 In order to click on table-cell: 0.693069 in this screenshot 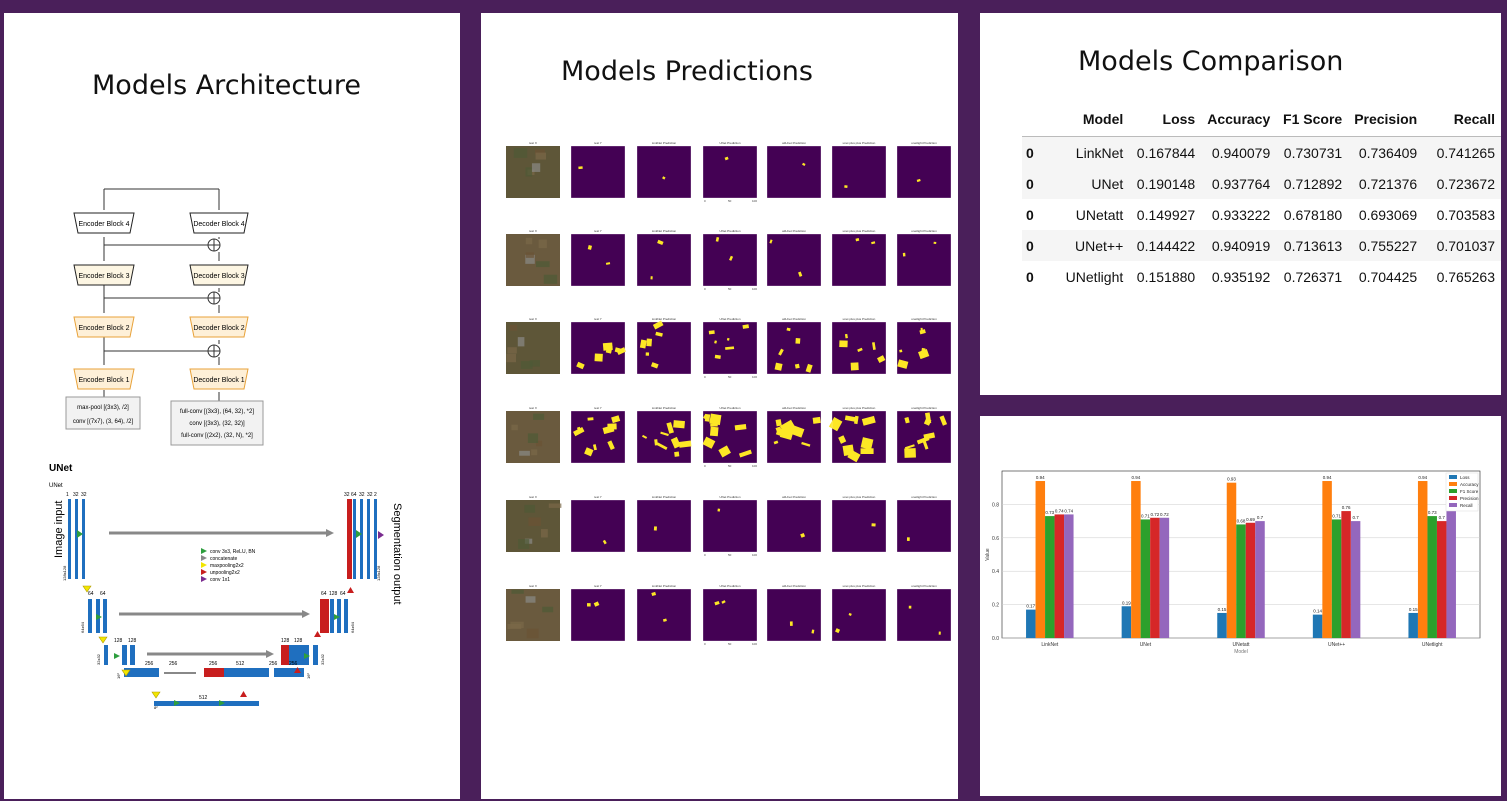, I will do `click(1388, 214)`.